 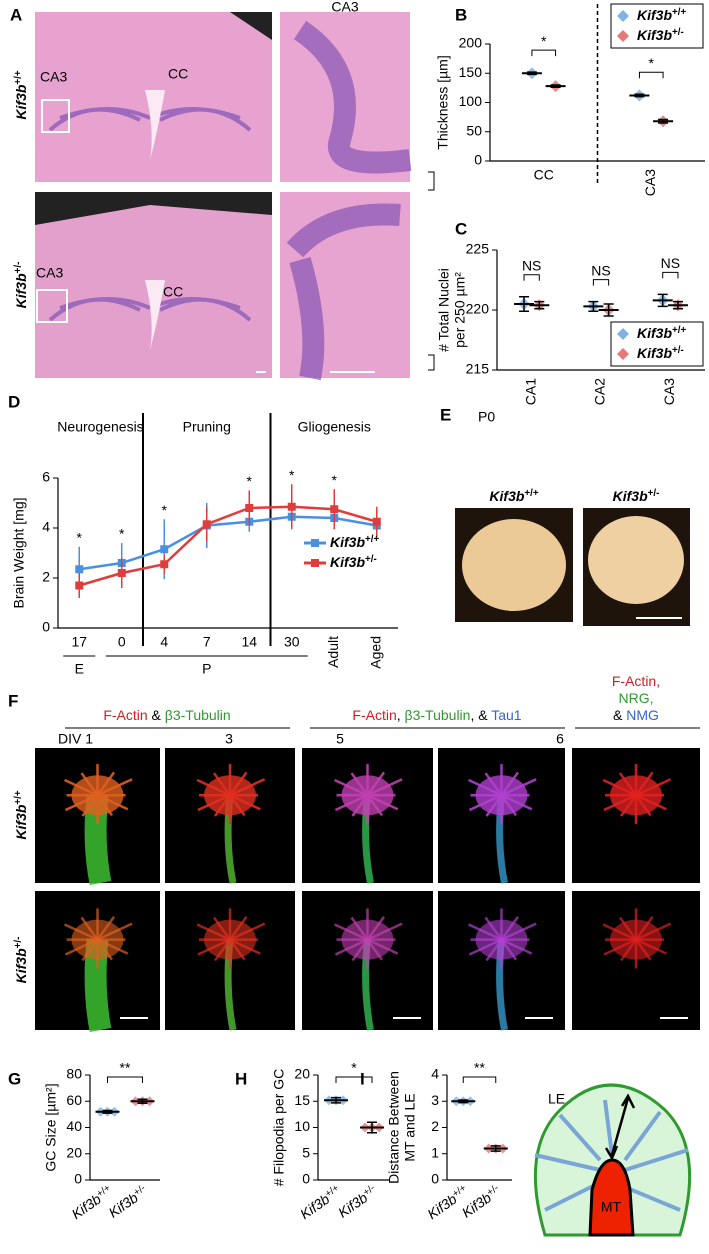 What do you see at coordinates (74, 1126) in the screenshot?
I see `y-tick-label: 40` at bounding box center [74, 1126].